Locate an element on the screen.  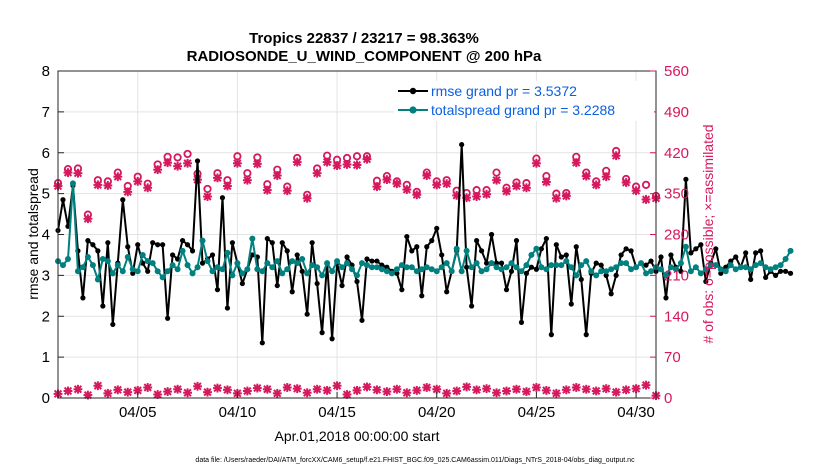
obs-possible-marker is located at coordinates (177, 157).